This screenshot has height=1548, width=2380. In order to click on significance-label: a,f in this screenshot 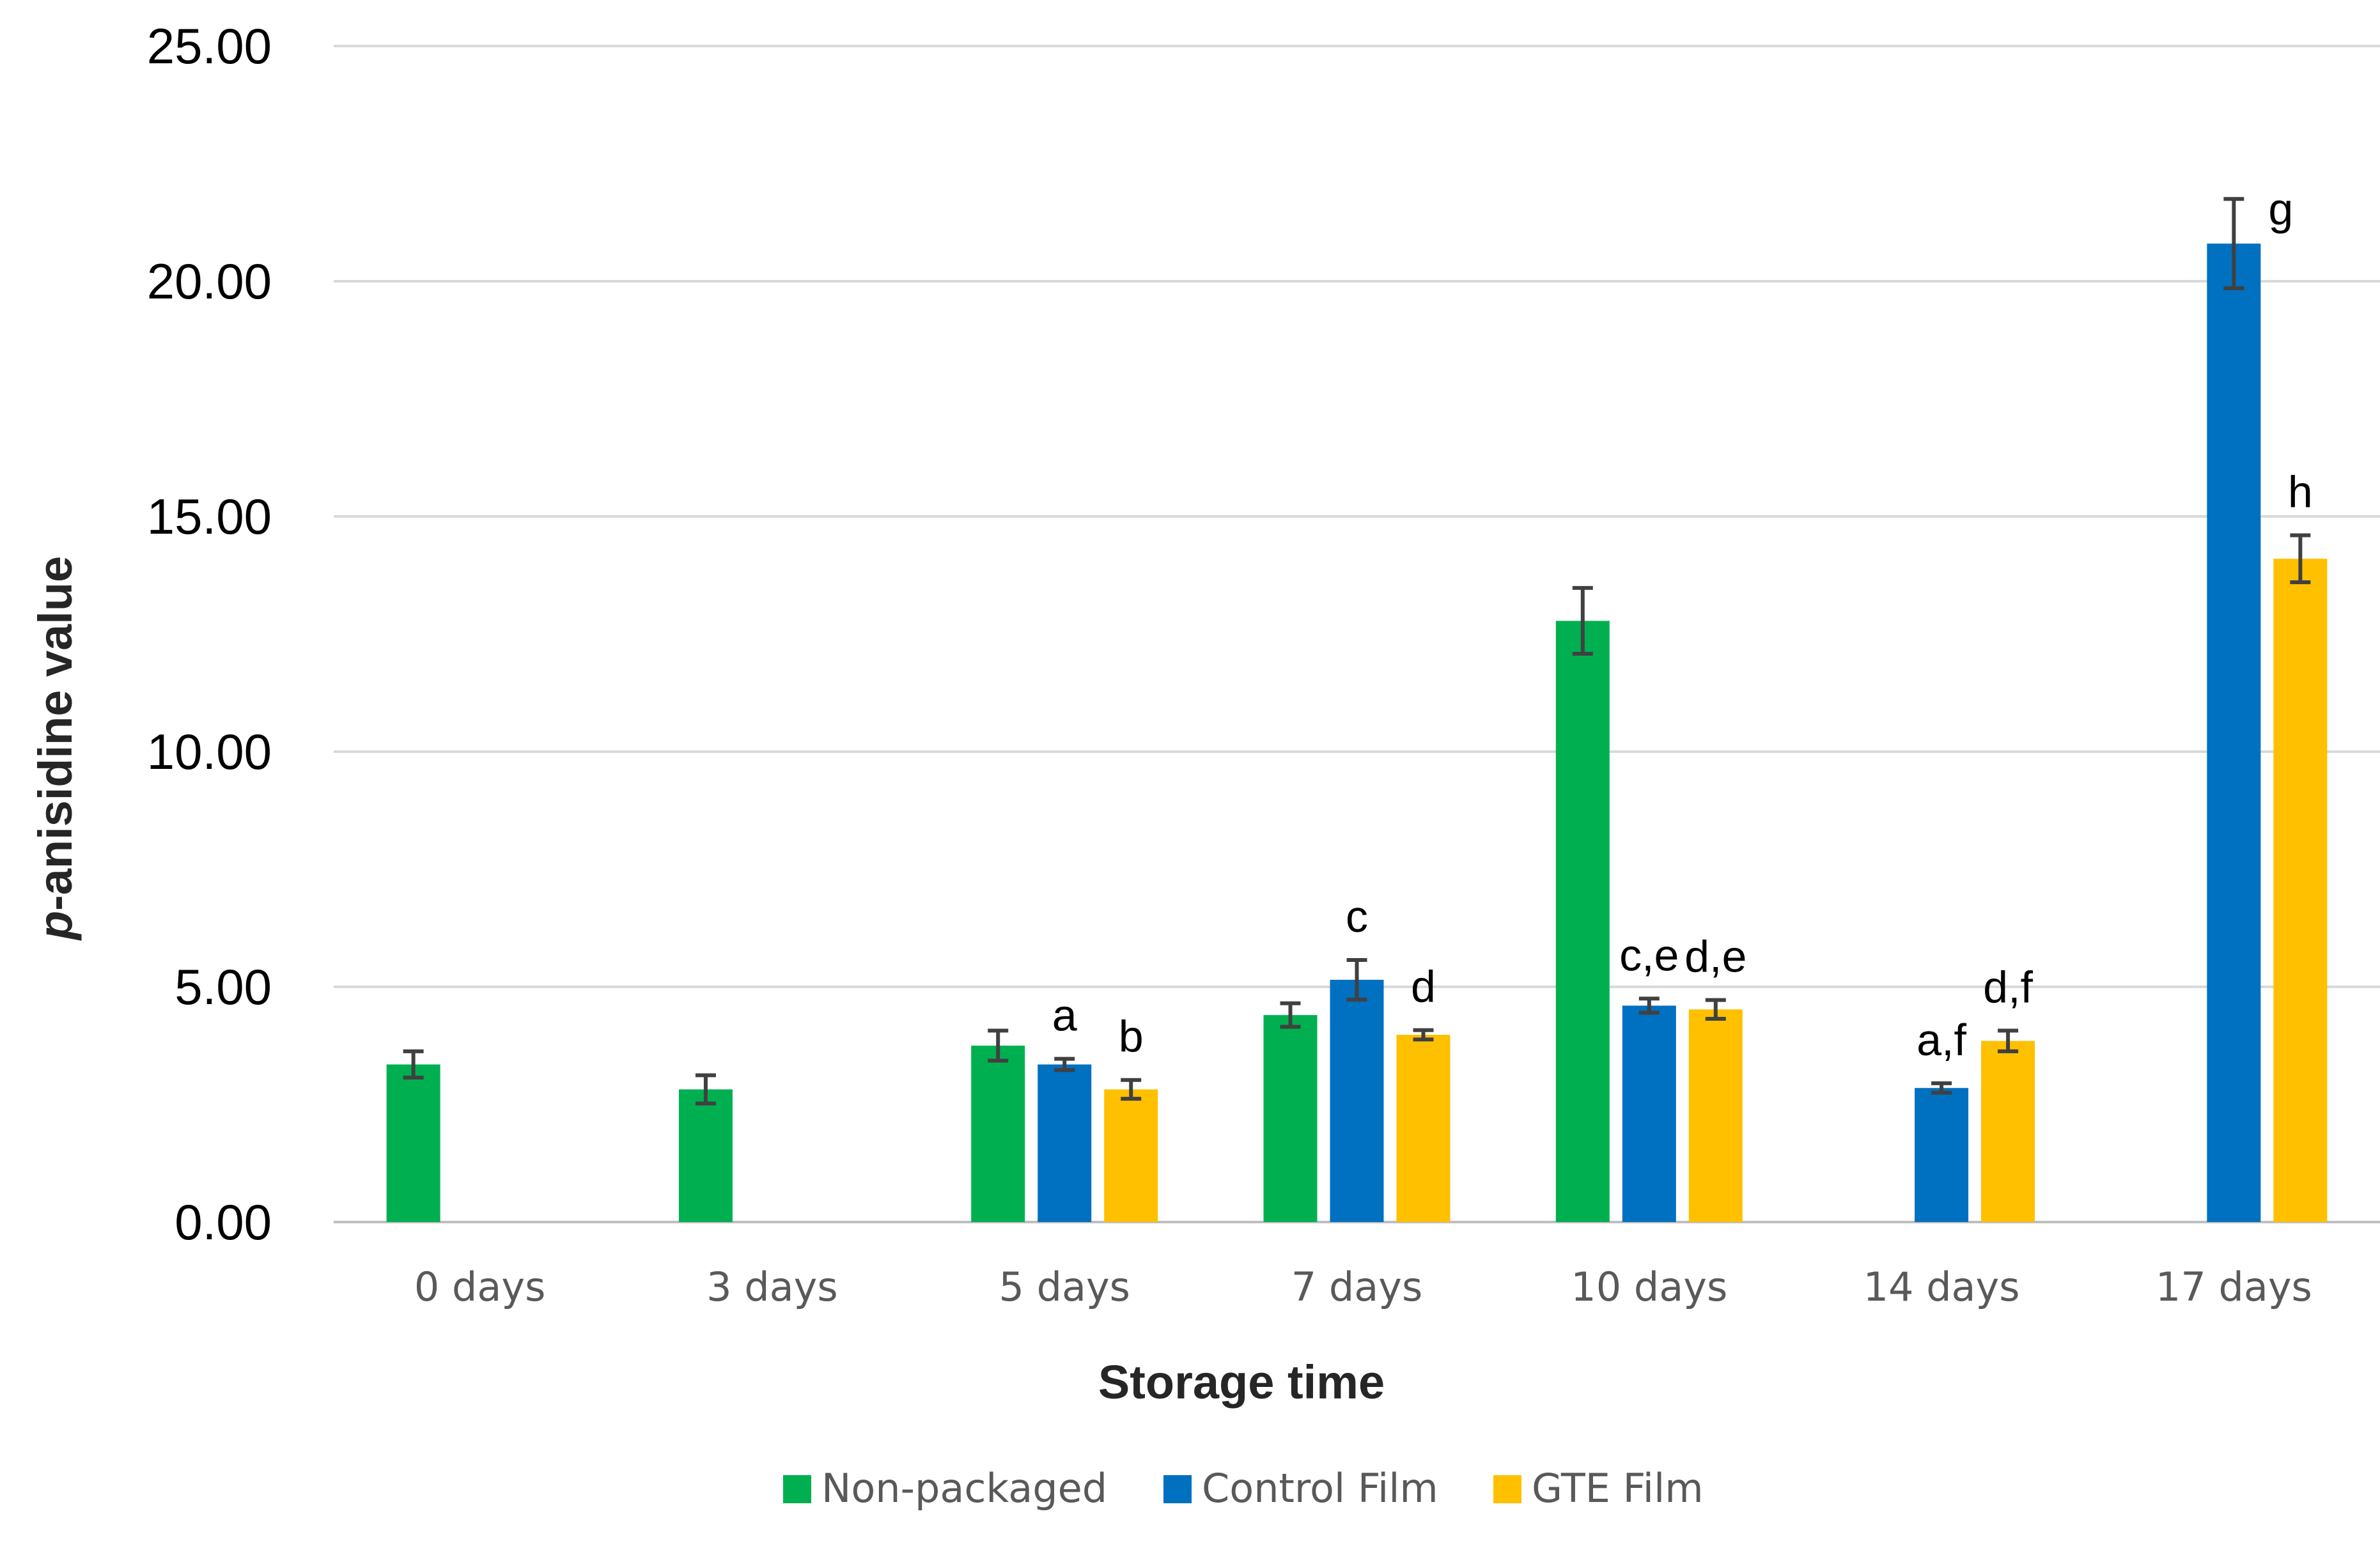, I will do `click(1941, 1040)`.